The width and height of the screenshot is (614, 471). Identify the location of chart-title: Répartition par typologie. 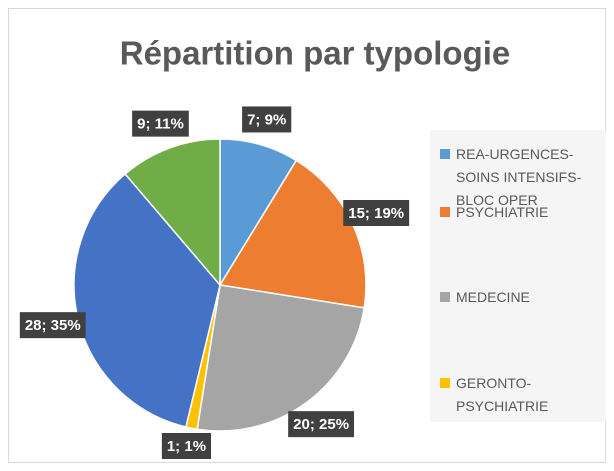
(315, 53).